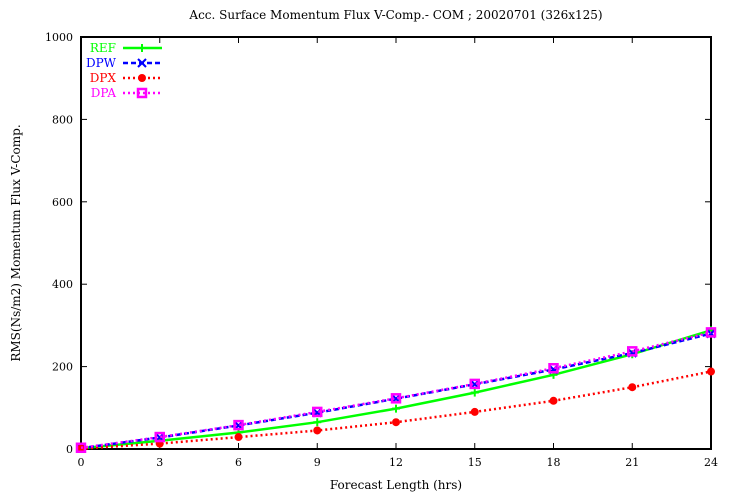 This screenshot has width=729, height=502. I want to click on legend-item-dpa: DPA, so click(126, 93).